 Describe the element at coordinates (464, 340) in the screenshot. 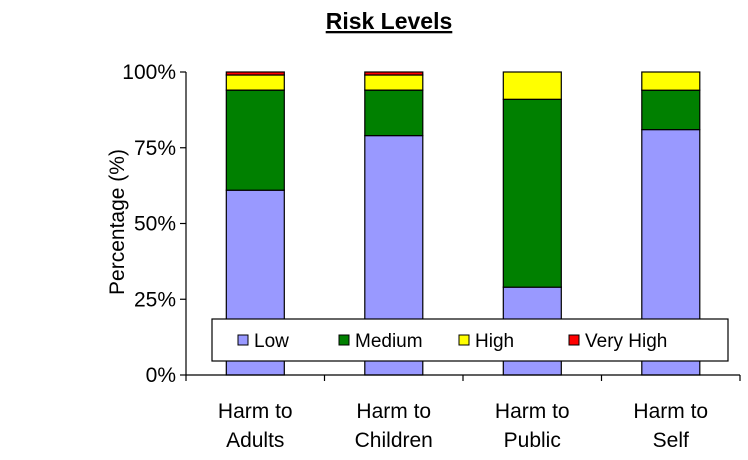

I see `legend-swatch-high` at that location.